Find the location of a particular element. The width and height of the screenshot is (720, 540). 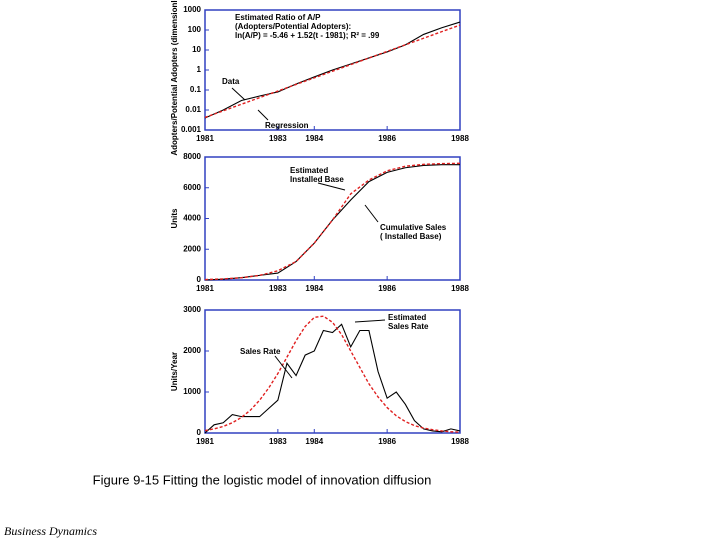

y-tick-label: 6000 is located at coordinates (192, 187).